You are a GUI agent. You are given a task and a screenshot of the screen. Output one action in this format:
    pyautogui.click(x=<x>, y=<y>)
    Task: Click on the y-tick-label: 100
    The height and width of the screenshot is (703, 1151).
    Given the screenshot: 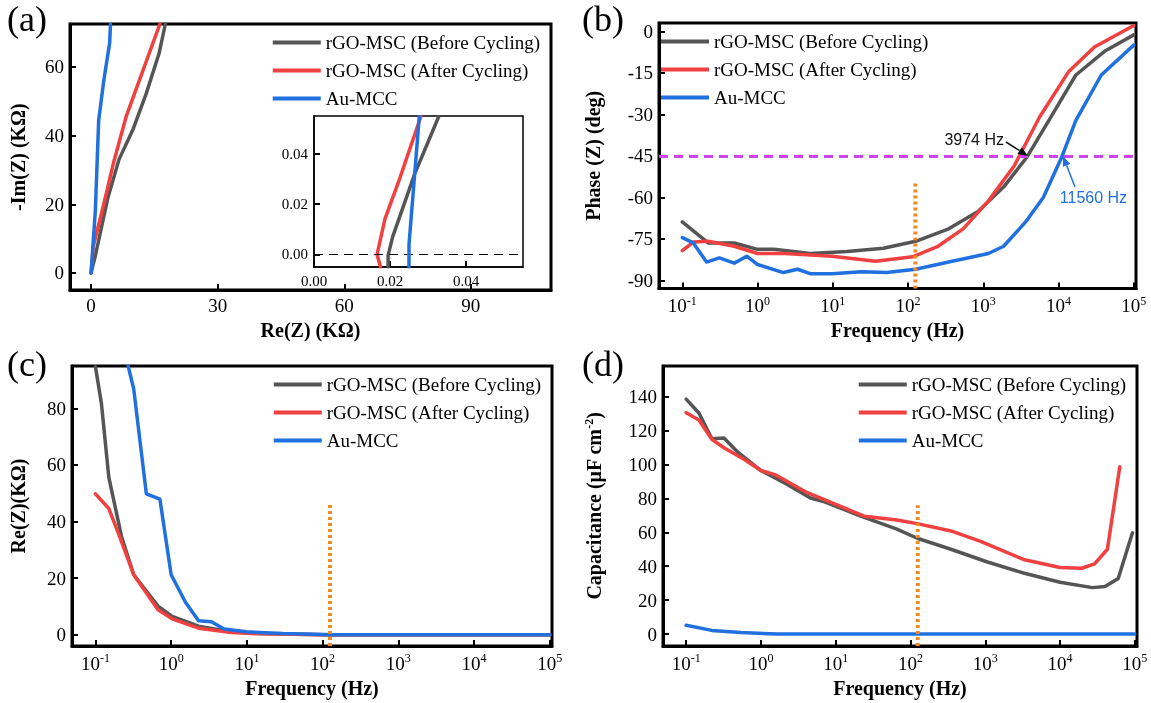 What is the action you would take?
    pyautogui.click(x=642, y=464)
    